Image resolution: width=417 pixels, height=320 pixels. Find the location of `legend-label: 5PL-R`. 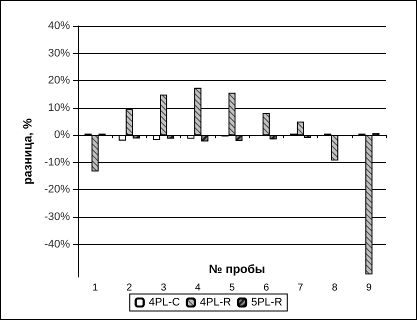

legend-label: 5PL-R is located at coordinates (266, 302).